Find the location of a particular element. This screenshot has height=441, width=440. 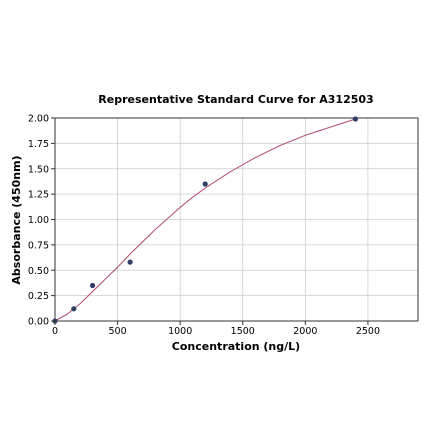

x-axis-label: Concentration (ng/L) is located at coordinates (236, 346).